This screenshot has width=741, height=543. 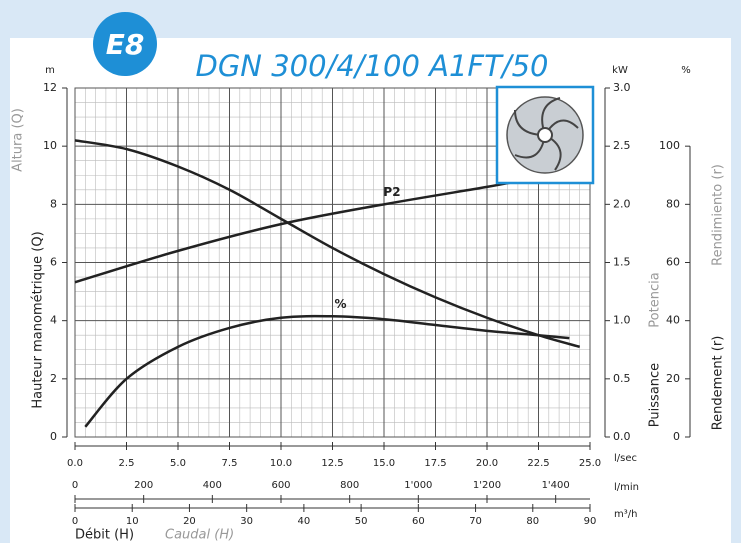 I want to click on x-axis-label-alt: Caudal (H), so click(x=199, y=535).